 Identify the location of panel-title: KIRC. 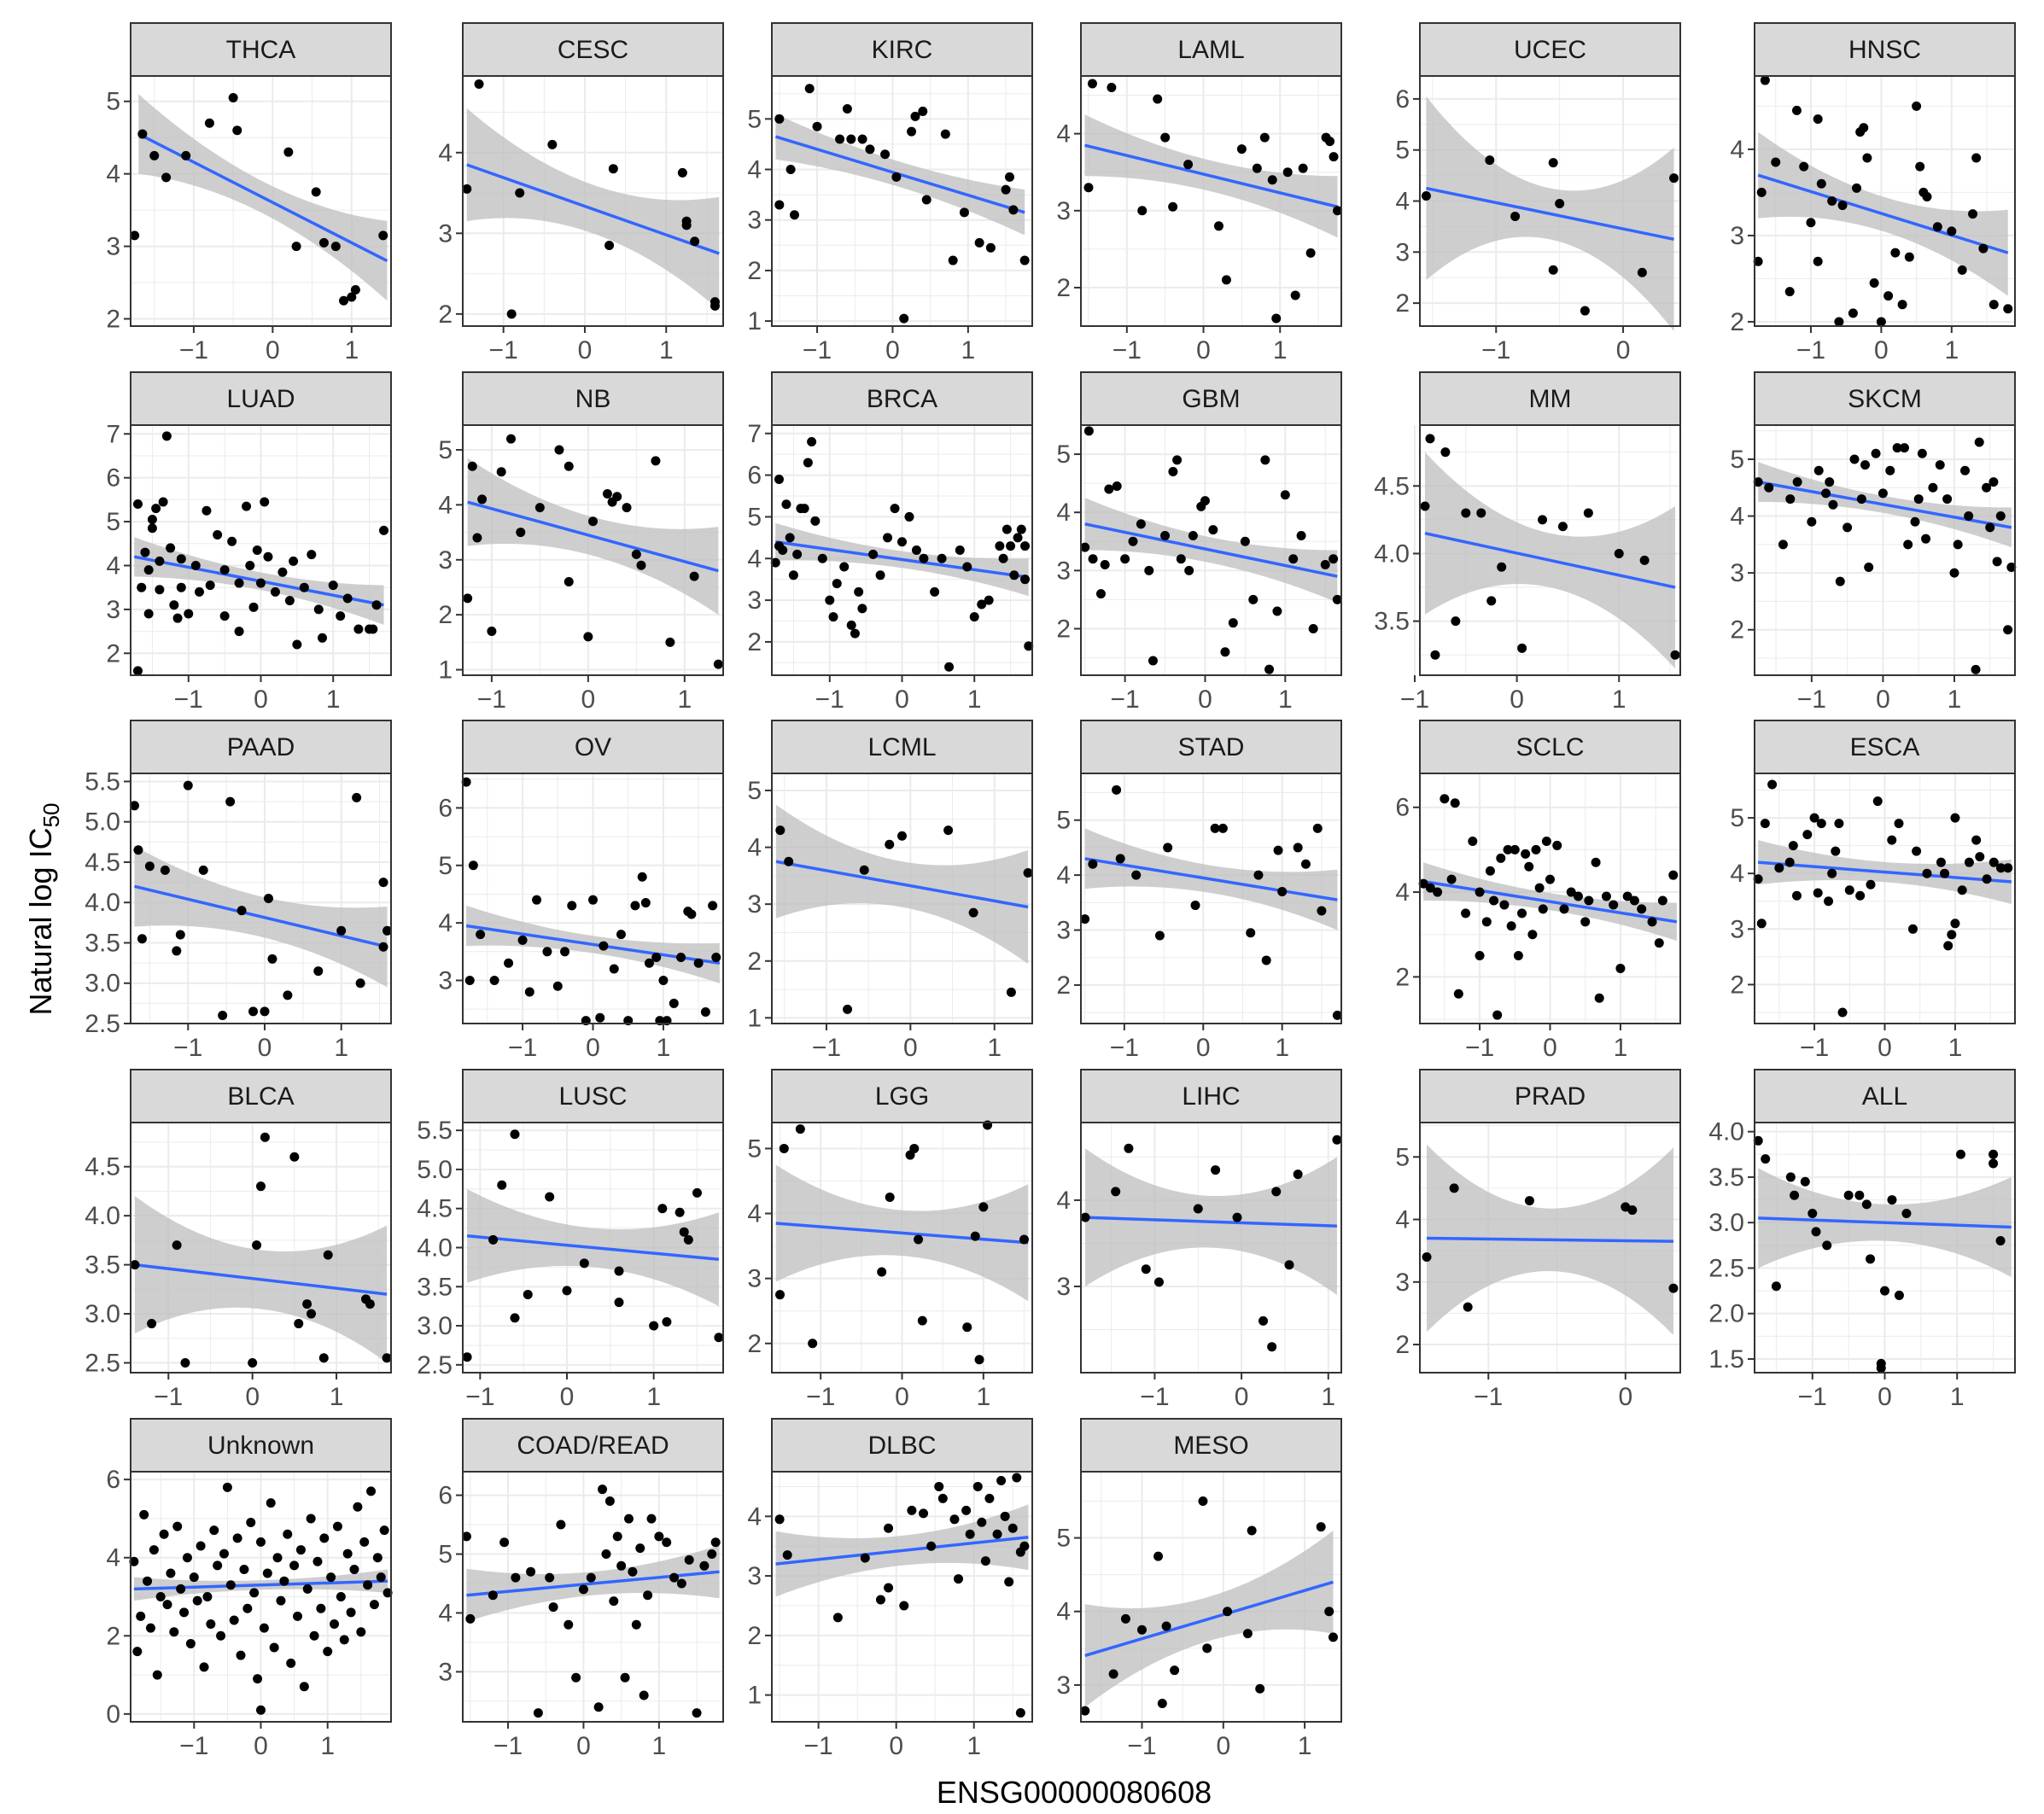
(902, 50).